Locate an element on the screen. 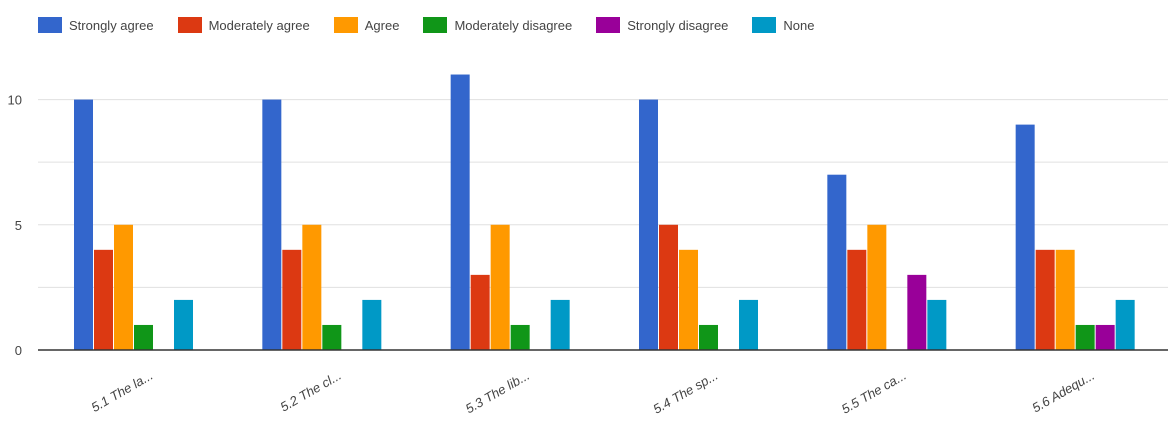  legend-label: Strongly agree is located at coordinates (111, 25).